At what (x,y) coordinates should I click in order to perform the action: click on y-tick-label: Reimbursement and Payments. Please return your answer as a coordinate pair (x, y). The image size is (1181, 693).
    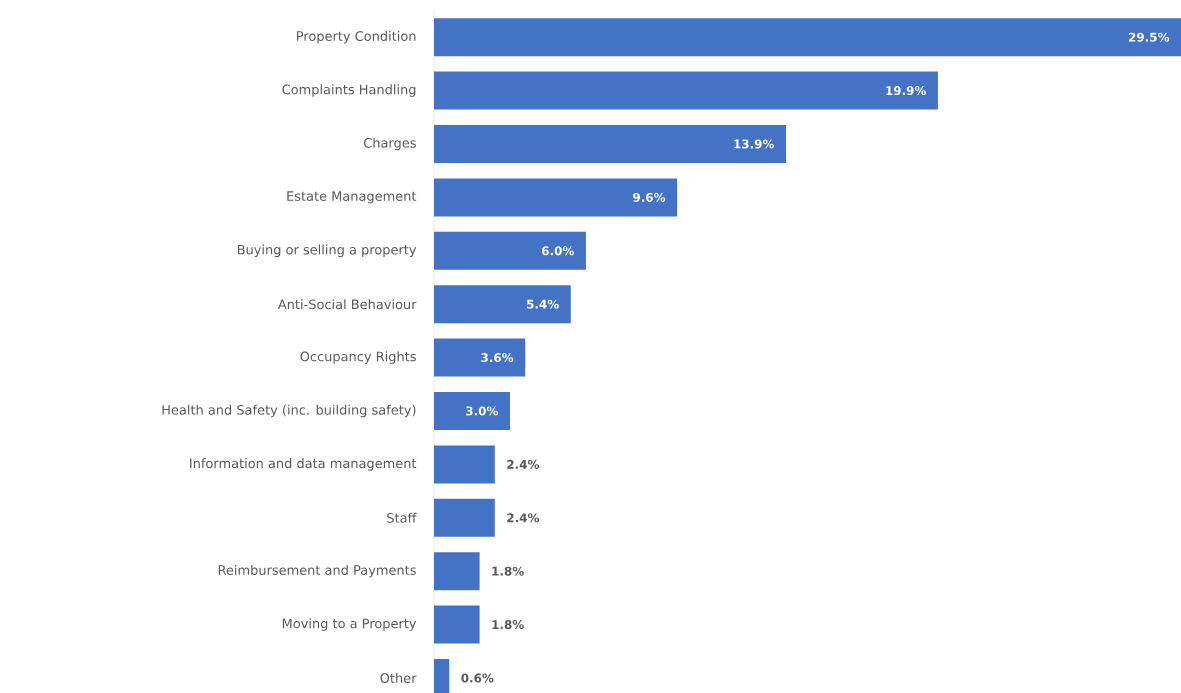
    Looking at the image, I should click on (317, 571).